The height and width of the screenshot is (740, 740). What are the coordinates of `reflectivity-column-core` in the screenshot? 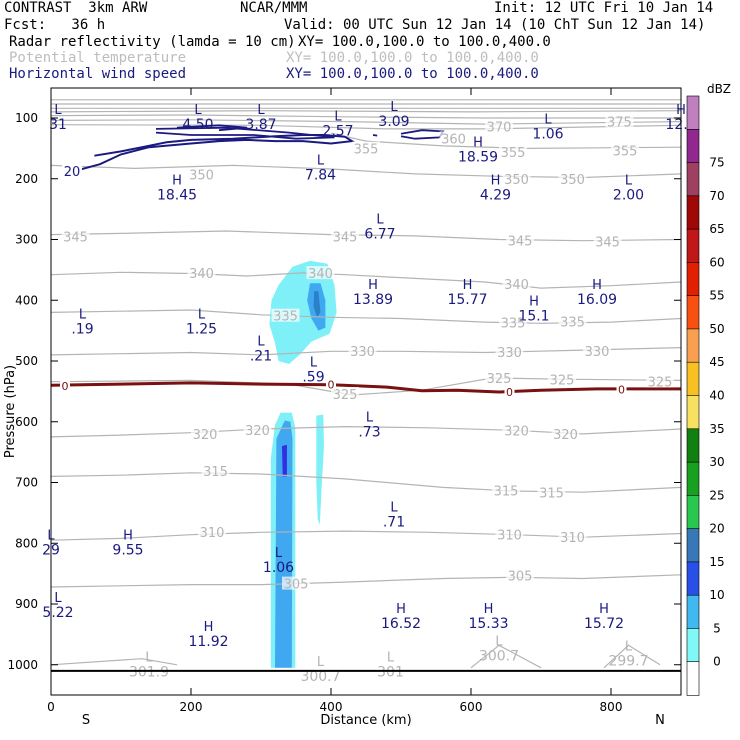 It's located at (284, 544).